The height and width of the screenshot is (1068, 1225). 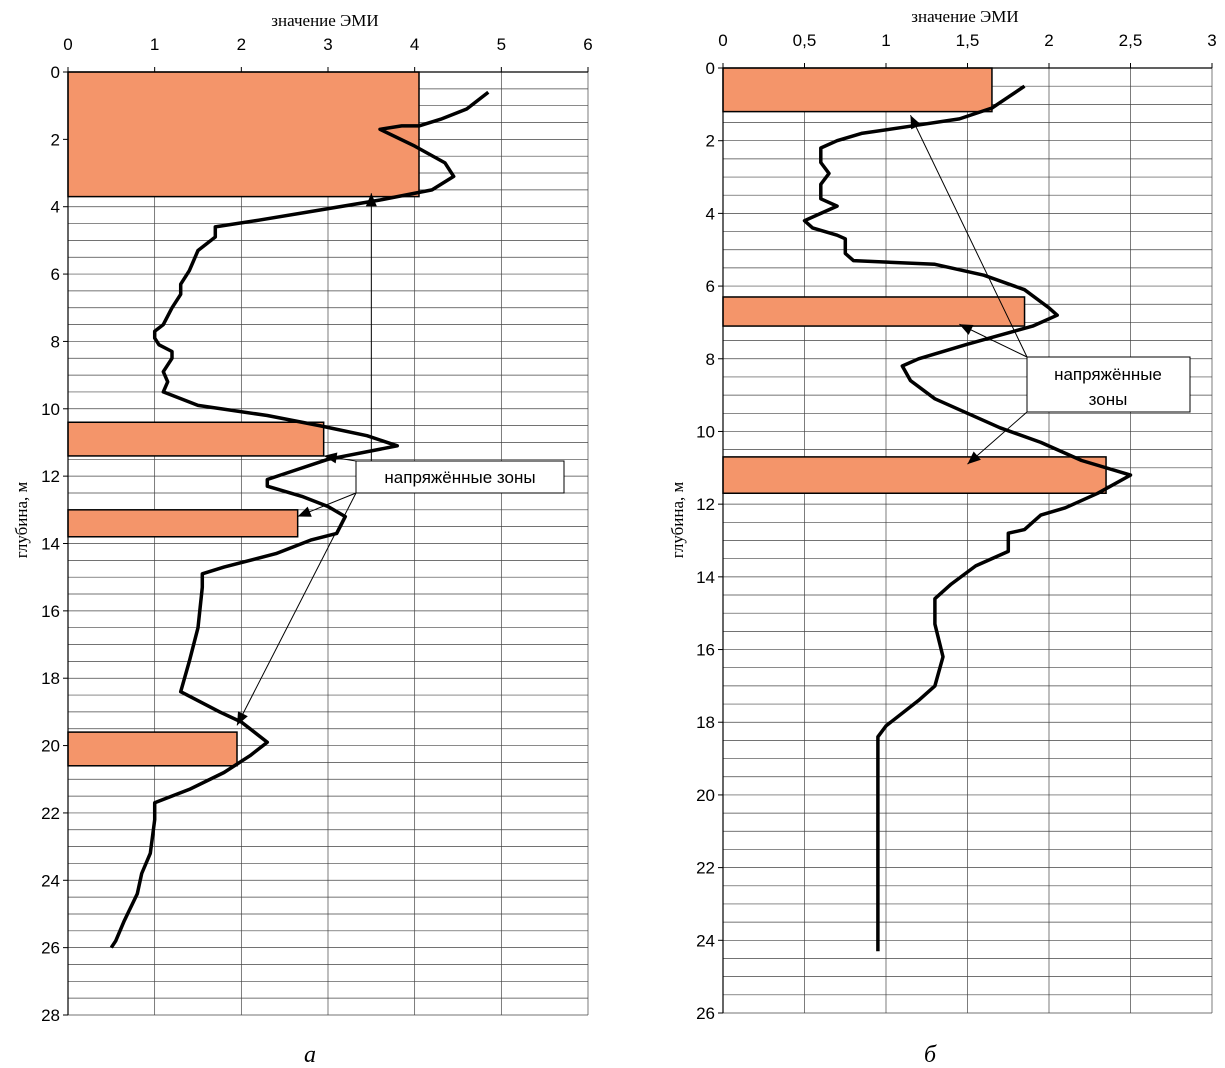 I want to click on x-tick-label: 6, so click(x=587, y=44).